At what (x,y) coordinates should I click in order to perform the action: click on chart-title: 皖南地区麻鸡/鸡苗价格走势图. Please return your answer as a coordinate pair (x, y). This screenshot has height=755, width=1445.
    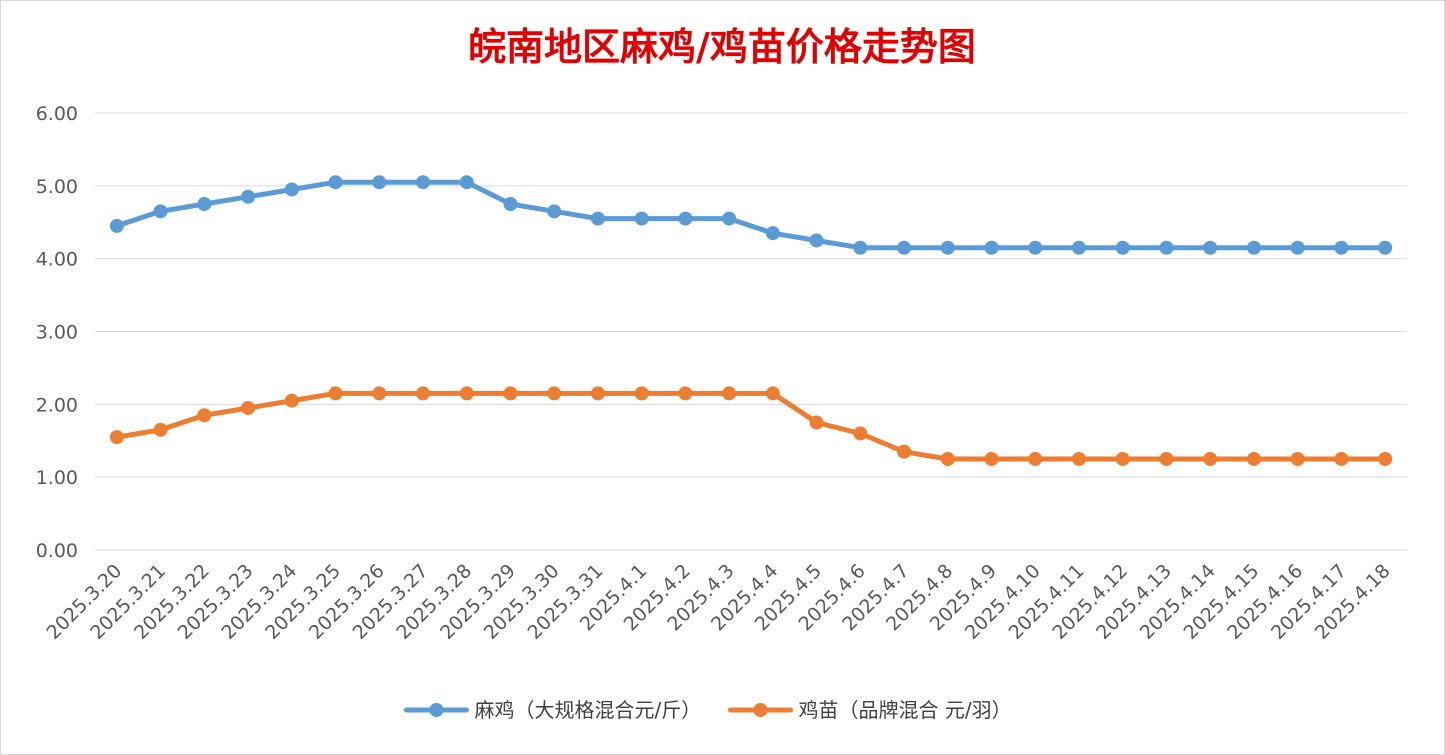
    Looking at the image, I should click on (722, 46).